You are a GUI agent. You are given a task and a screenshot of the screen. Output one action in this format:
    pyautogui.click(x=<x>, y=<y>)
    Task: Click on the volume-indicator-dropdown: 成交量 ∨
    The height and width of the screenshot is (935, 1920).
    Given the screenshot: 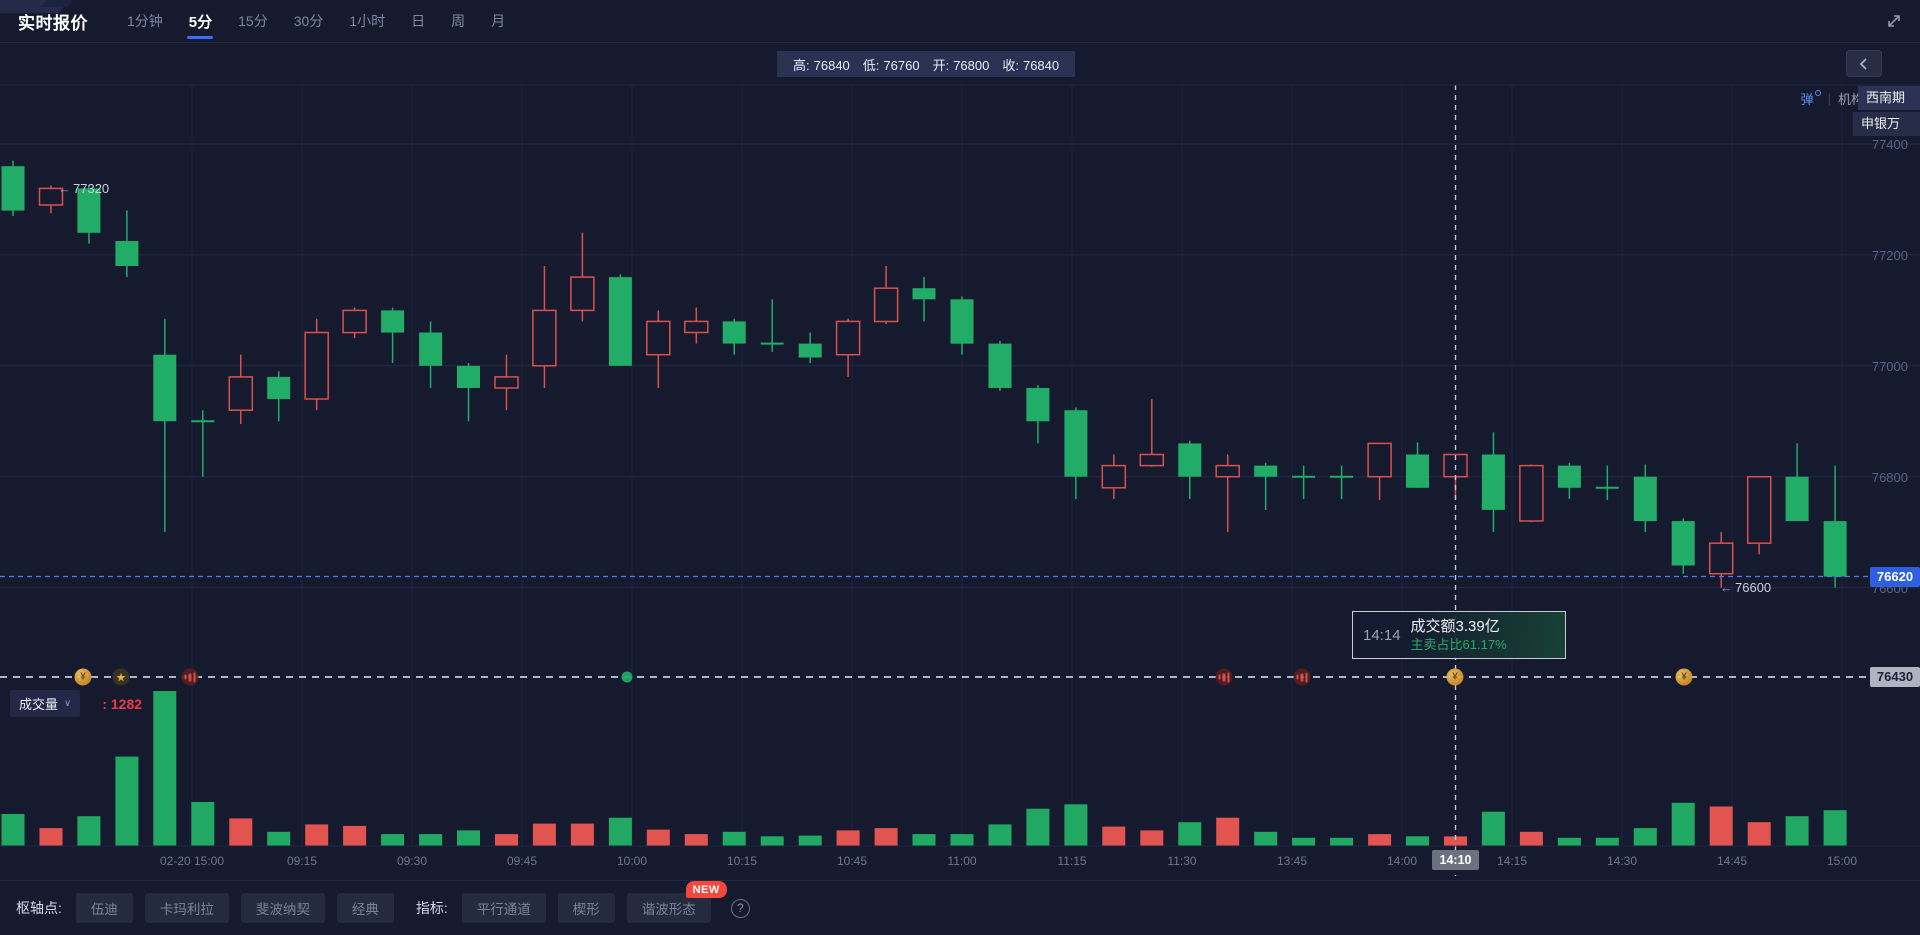 What is the action you would take?
    pyautogui.click(x=45, y=703)
    